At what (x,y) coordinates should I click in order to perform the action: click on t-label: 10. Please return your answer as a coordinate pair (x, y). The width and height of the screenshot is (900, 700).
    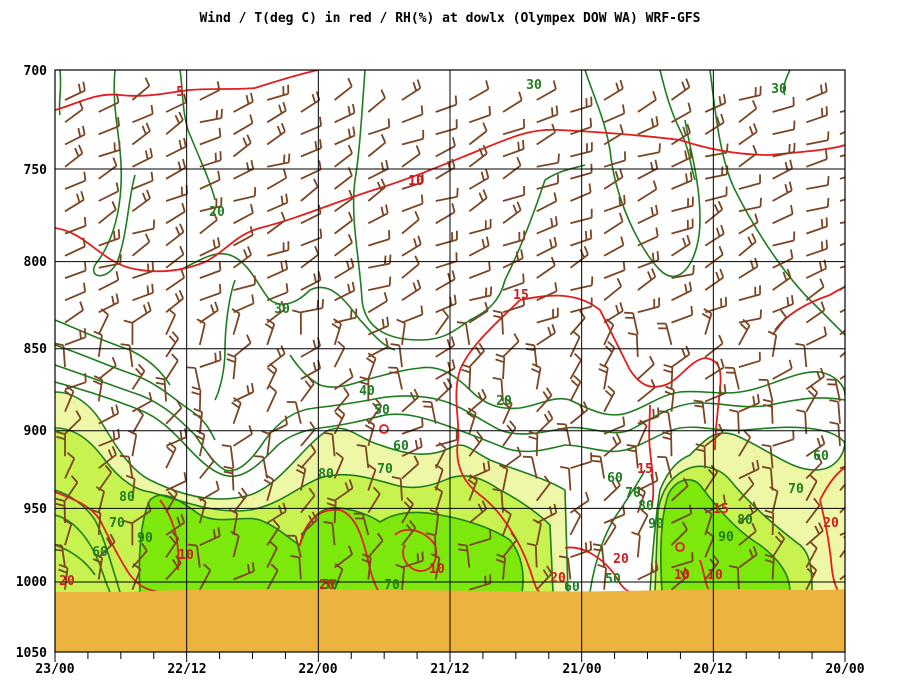
    Looking at the image, I should click on (715, 575).